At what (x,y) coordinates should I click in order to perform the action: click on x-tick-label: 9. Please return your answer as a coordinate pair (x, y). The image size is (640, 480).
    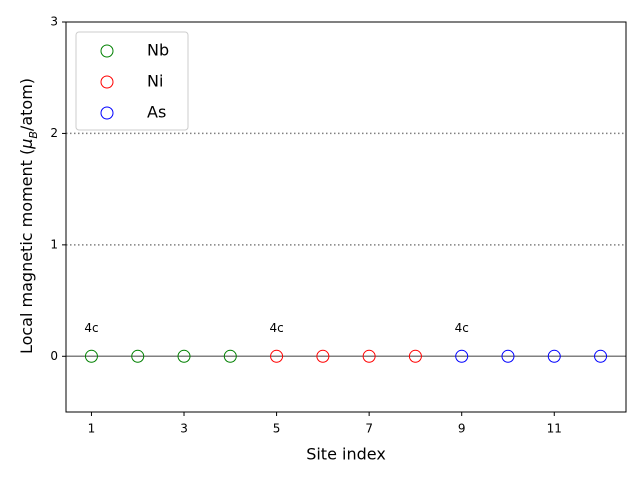
    Looking at the image, I should click on (462, 429).